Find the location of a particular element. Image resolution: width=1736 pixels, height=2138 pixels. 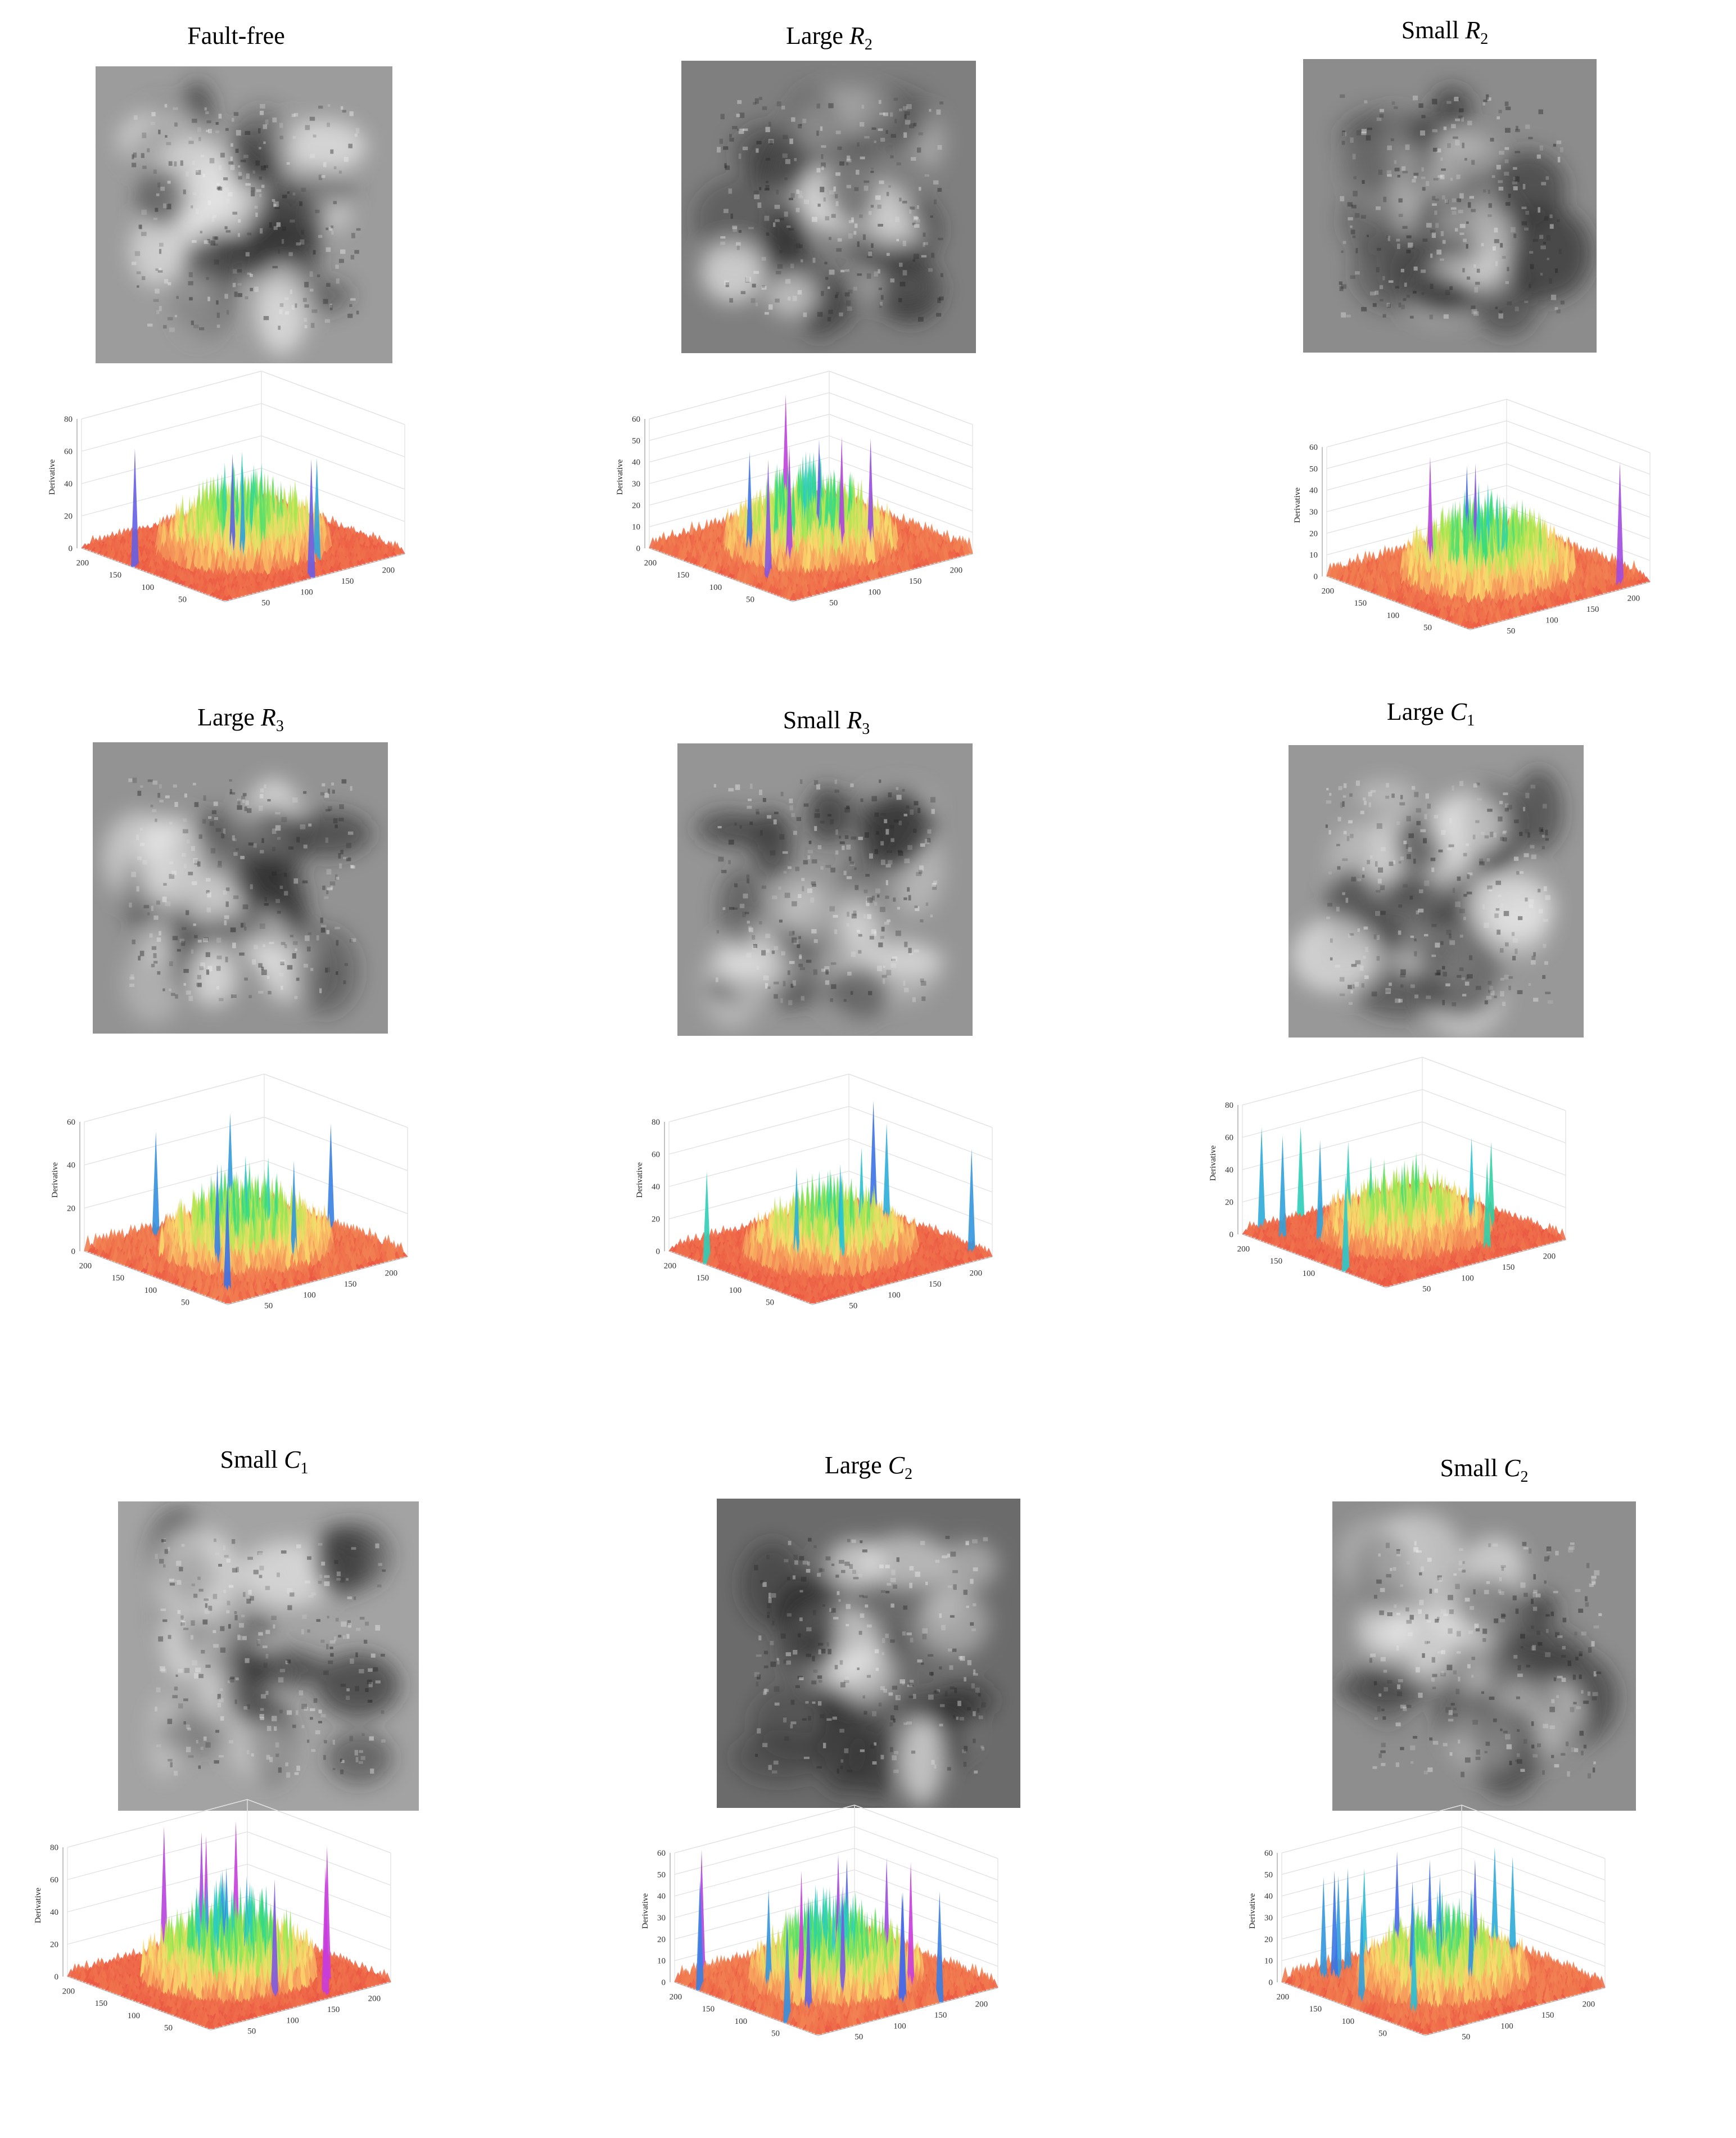

title-text: Fault-free is located at coordinates (235, 35).